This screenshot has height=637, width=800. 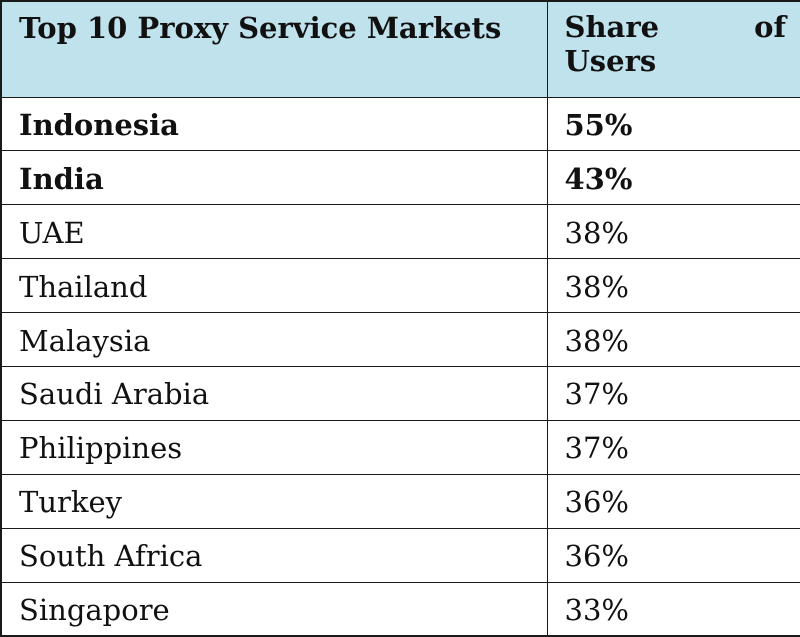 What do you see at coordinates (274, 555) in the screenshot?
I see `market-cell: South Africa` at bounding box center [274, 555].